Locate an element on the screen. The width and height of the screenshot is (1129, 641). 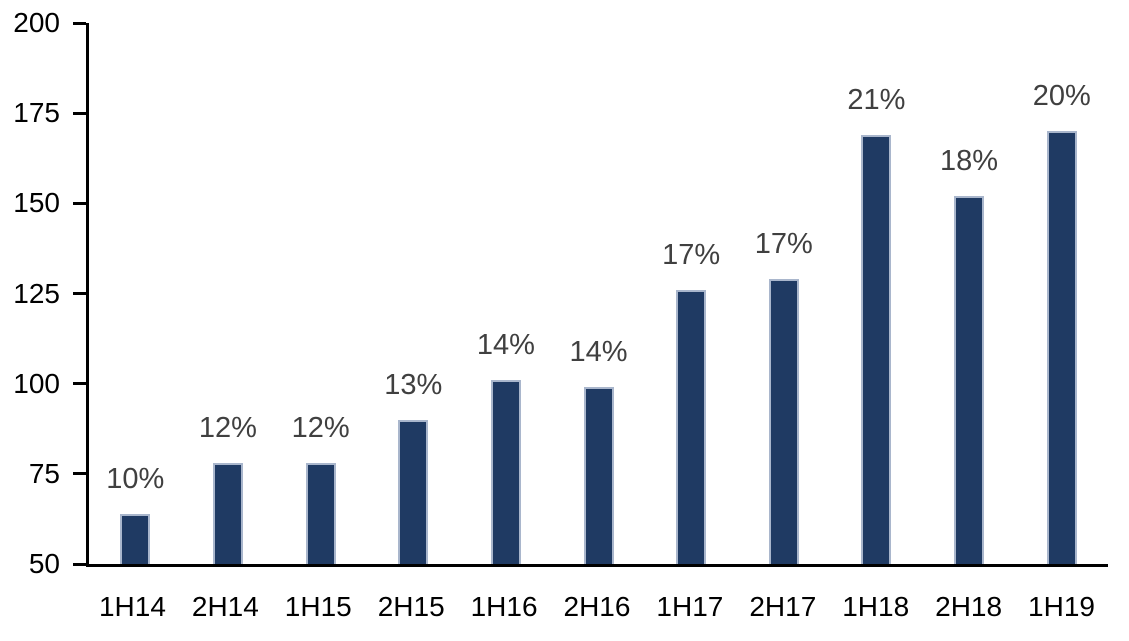
x-tick-label: 2H14 is located at coordinates (225, 606).